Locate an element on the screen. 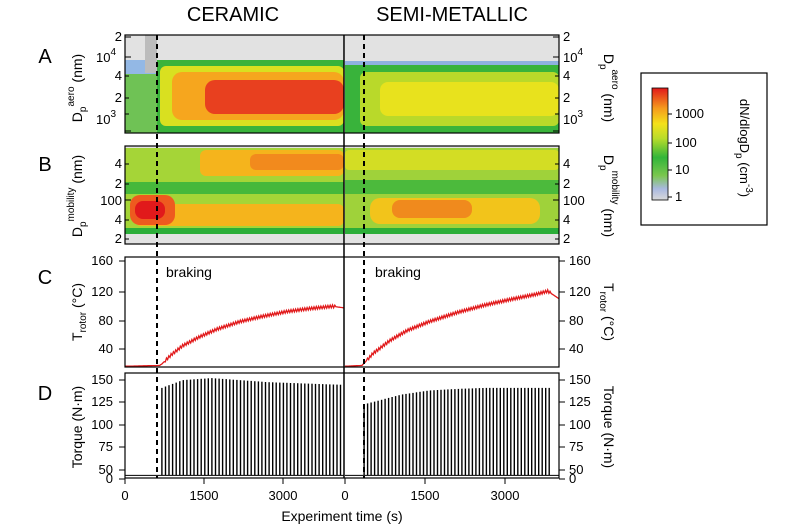  header-semi-metallic: SEMI-METALLIC is located at coordinates (452, 15).